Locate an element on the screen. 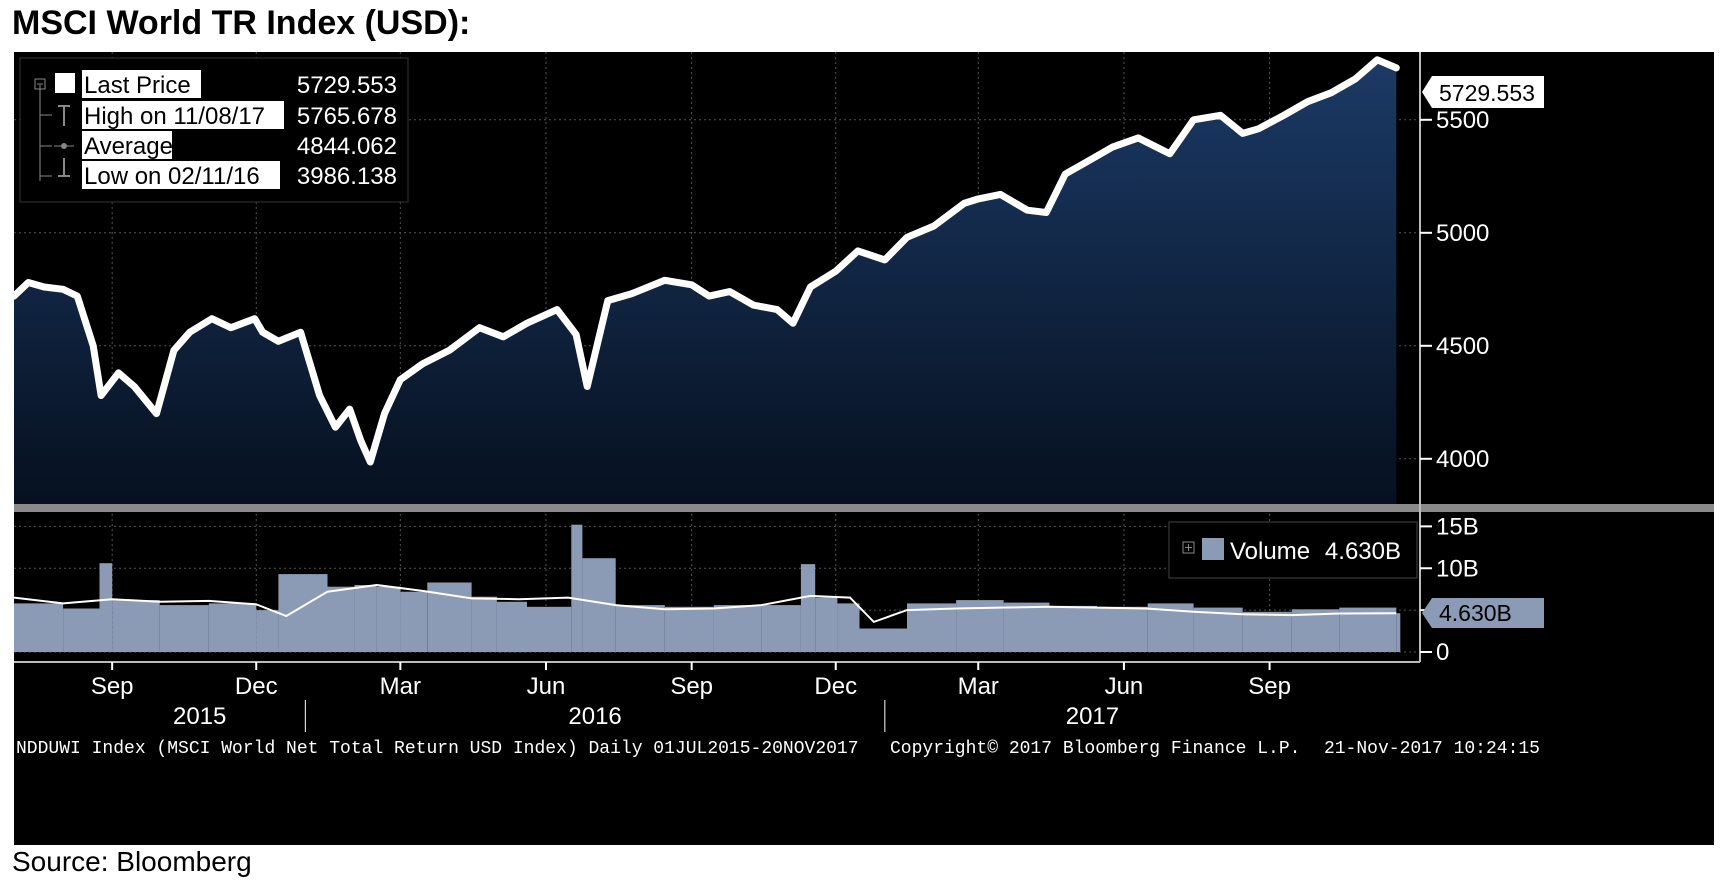 Image resolution: width=1722 pixels, height=882 pixels. legend-tree-lines is located at coordinates (45, 133).